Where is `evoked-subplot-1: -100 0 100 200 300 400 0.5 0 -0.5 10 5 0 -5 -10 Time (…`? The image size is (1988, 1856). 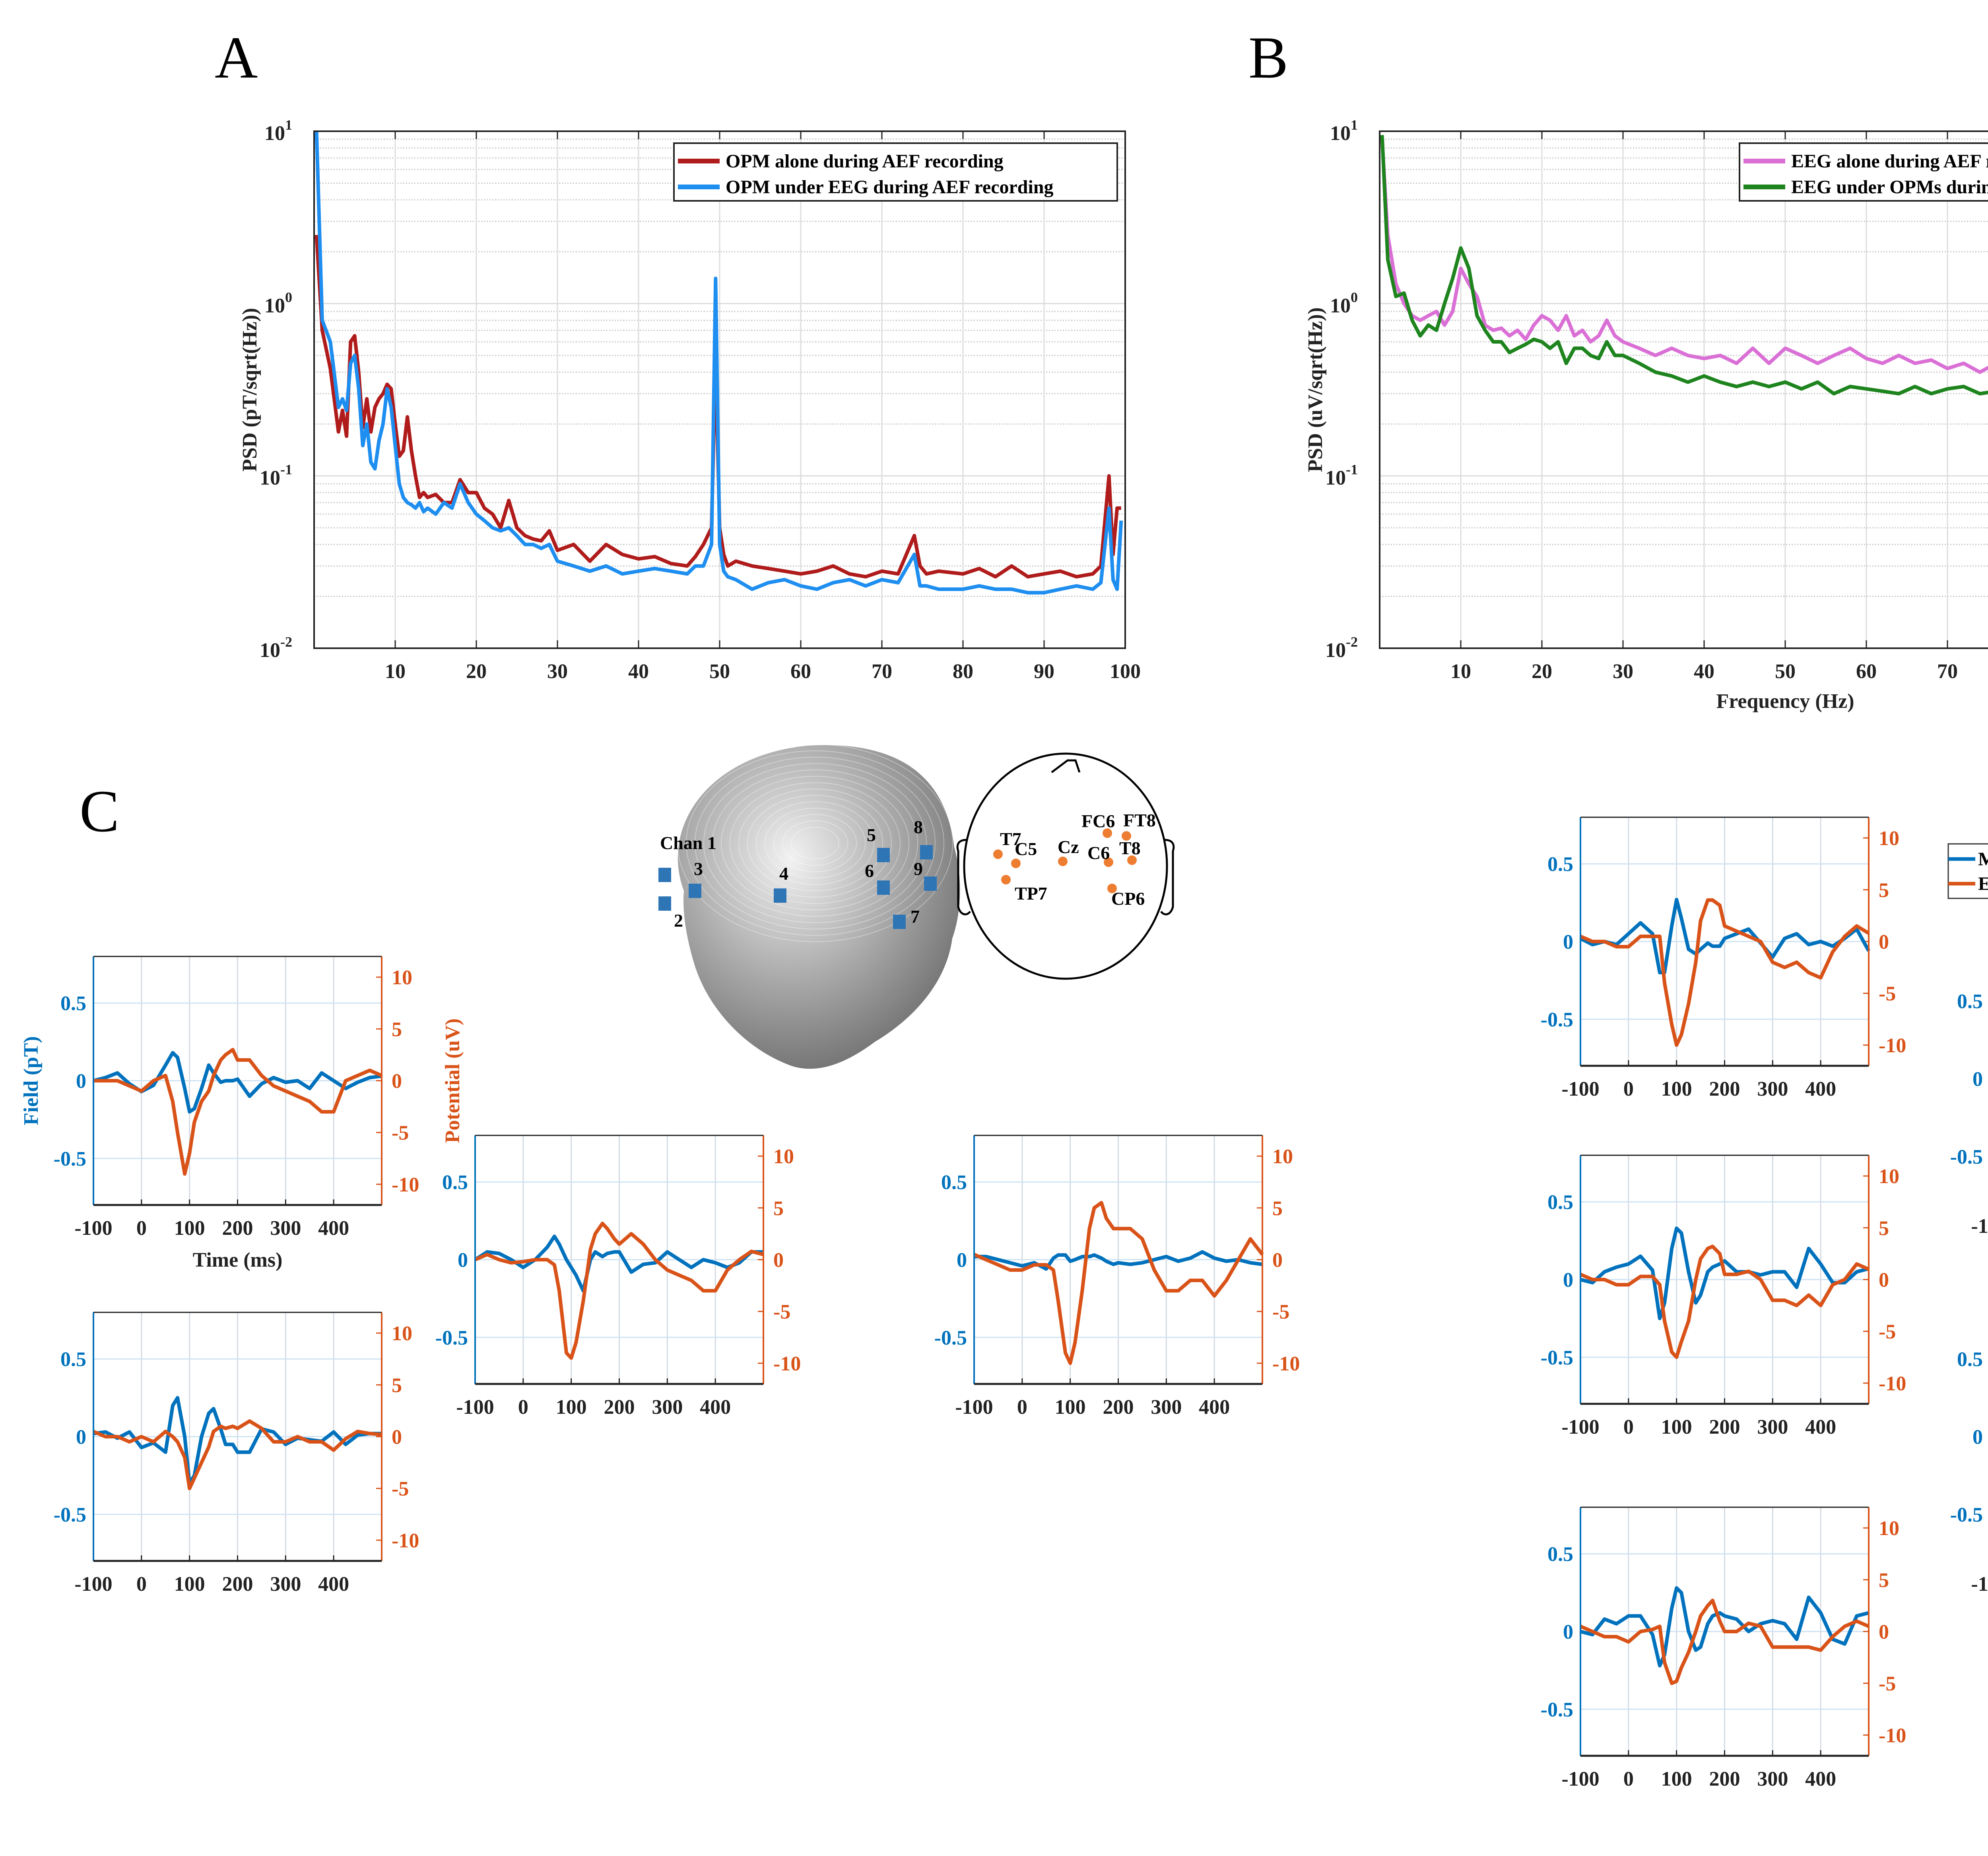
evoked-subplot-1: -100 0 100 200 300 400 0.5 0 -0.5 10 5 0 -5 -10 Time (… is located at coordinates (242, 1113).